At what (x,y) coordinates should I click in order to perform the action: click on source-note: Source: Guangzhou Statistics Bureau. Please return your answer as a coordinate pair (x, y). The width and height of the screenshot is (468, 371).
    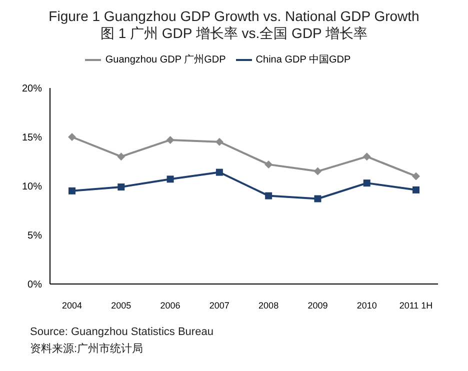
    Looking at the image, I should click on (122, 332).